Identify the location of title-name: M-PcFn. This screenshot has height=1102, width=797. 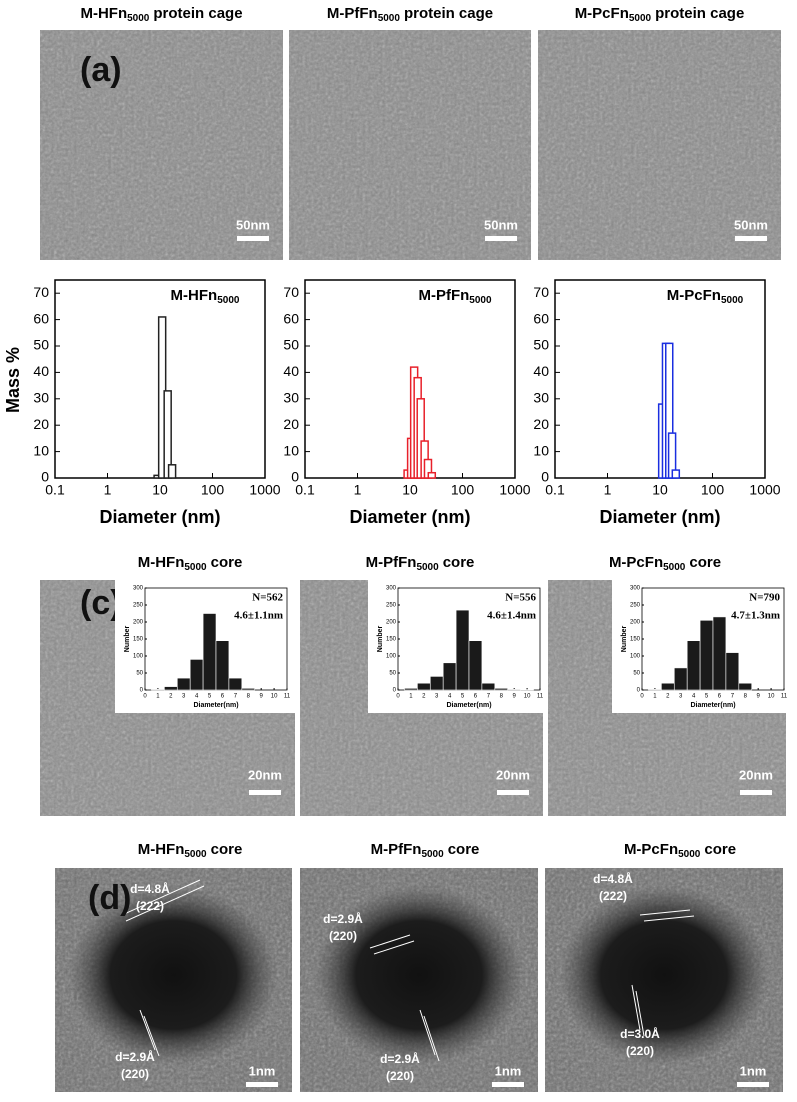
(602, 13).